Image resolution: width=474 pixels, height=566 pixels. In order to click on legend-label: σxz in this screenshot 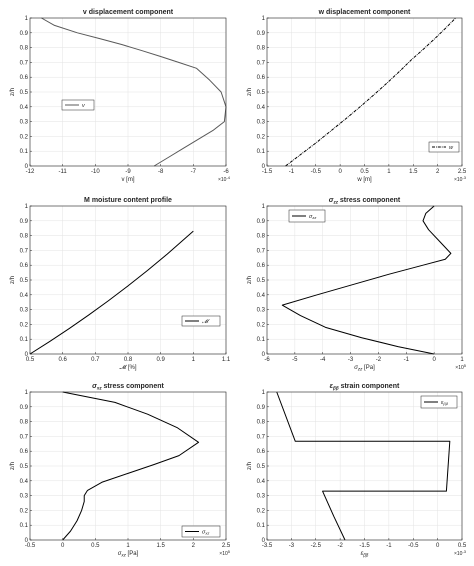, I will do `click(205, 533)`.